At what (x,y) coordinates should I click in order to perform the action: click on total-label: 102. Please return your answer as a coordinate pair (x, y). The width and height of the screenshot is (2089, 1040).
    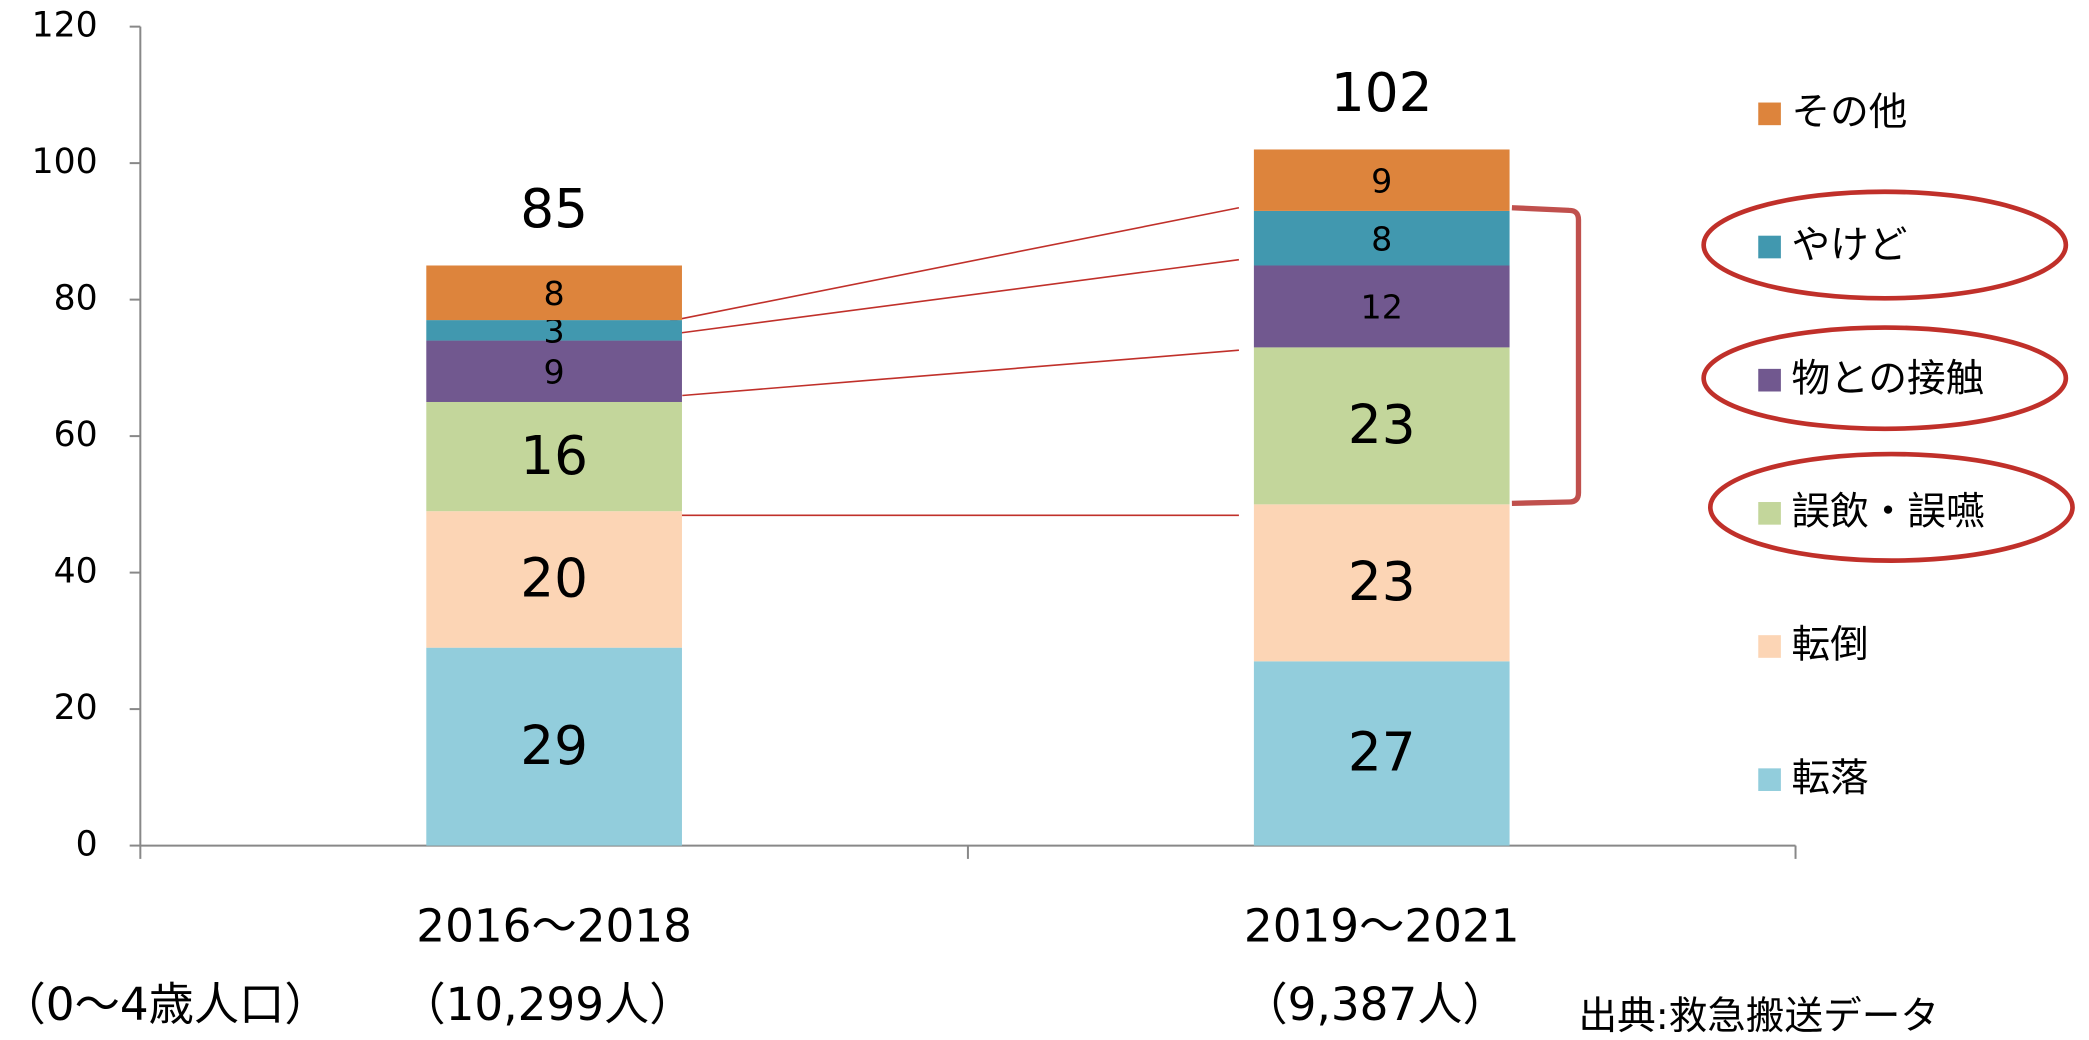
    Looking at the image, I should click on (1382, 93).